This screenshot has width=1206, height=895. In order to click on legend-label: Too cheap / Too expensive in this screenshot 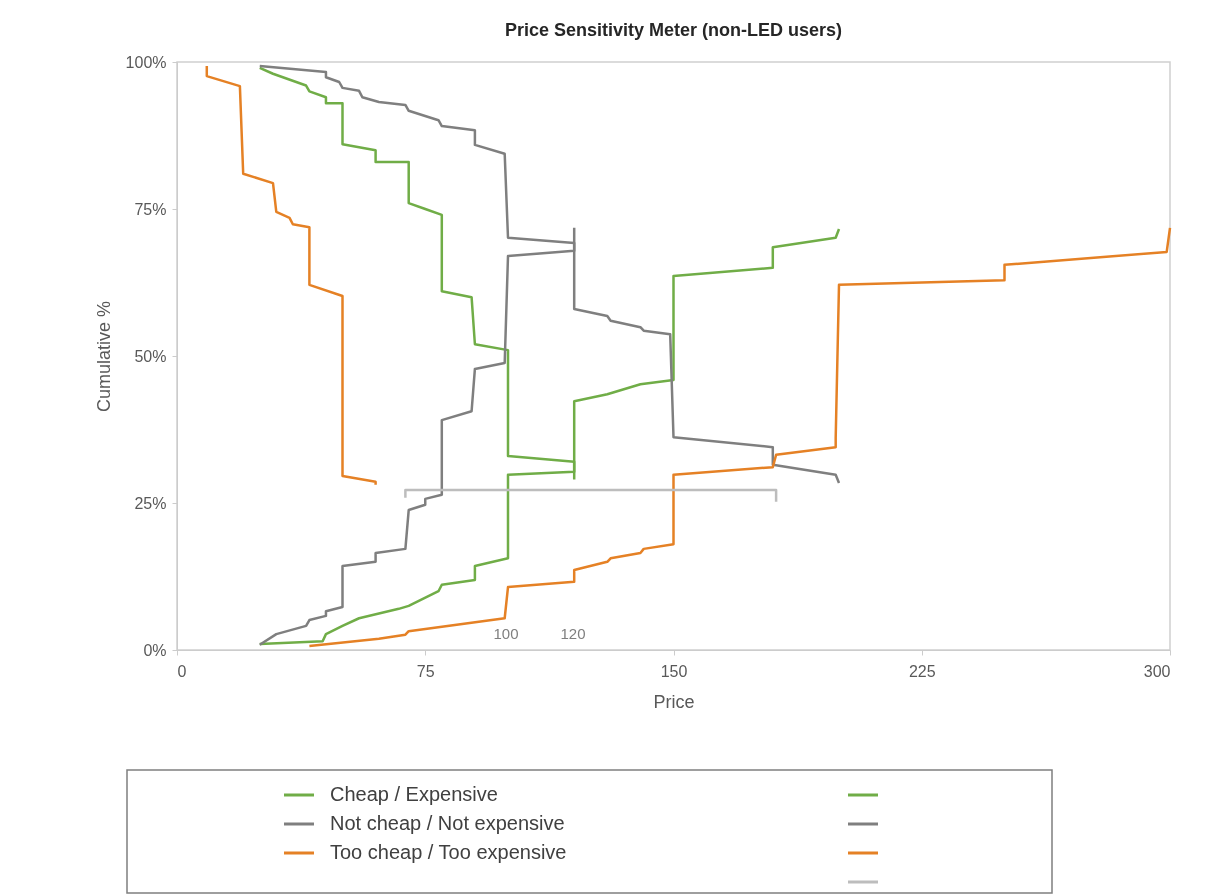, I will do `click(448, 852)`.